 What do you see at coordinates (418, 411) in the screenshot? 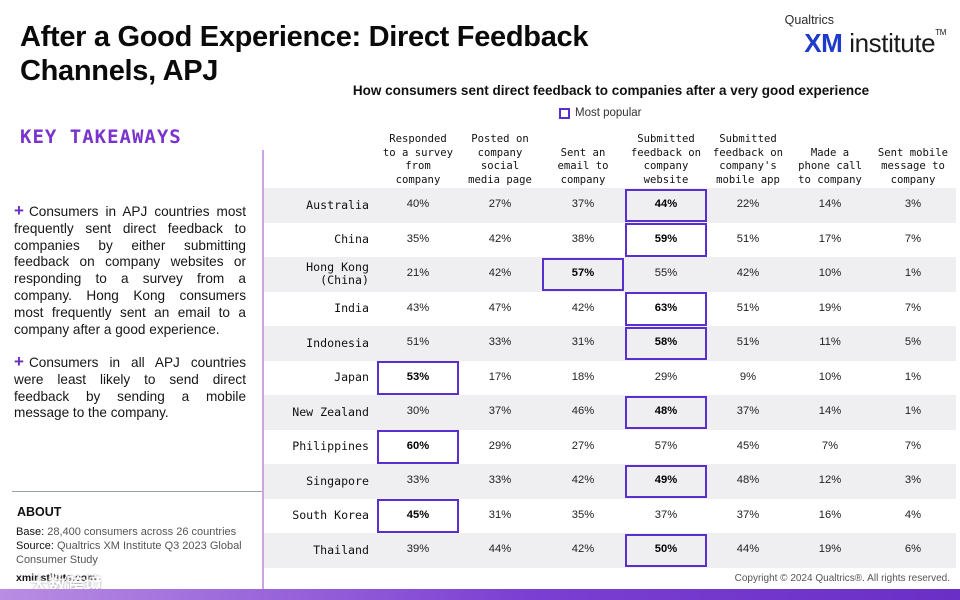
I see `table-cell: 30%` at bounding box center [418, 411].